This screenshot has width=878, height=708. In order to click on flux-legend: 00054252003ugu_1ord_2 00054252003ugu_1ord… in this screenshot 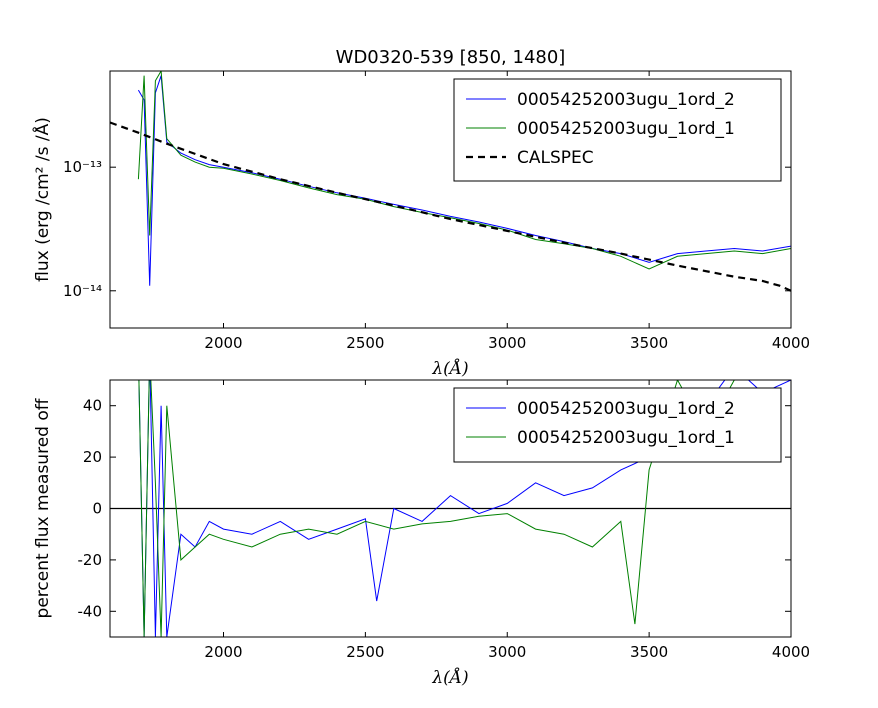, I will do `click(617, 130)`.